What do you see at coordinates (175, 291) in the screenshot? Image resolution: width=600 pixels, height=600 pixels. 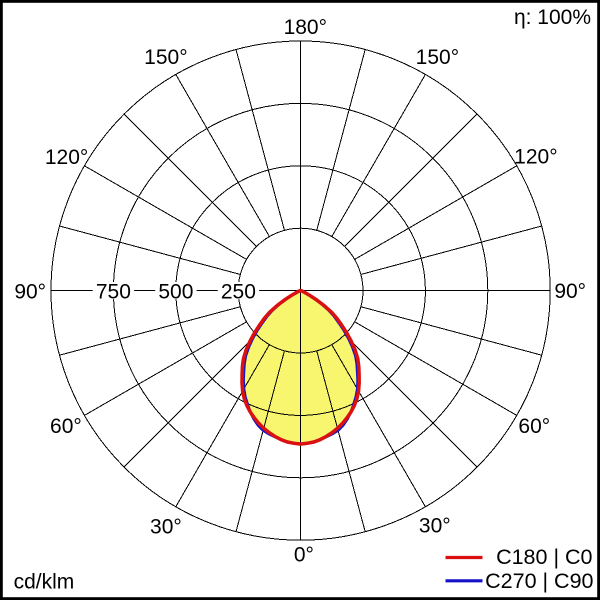 I see `svg-text: 500` at bounding box center [175, 291].